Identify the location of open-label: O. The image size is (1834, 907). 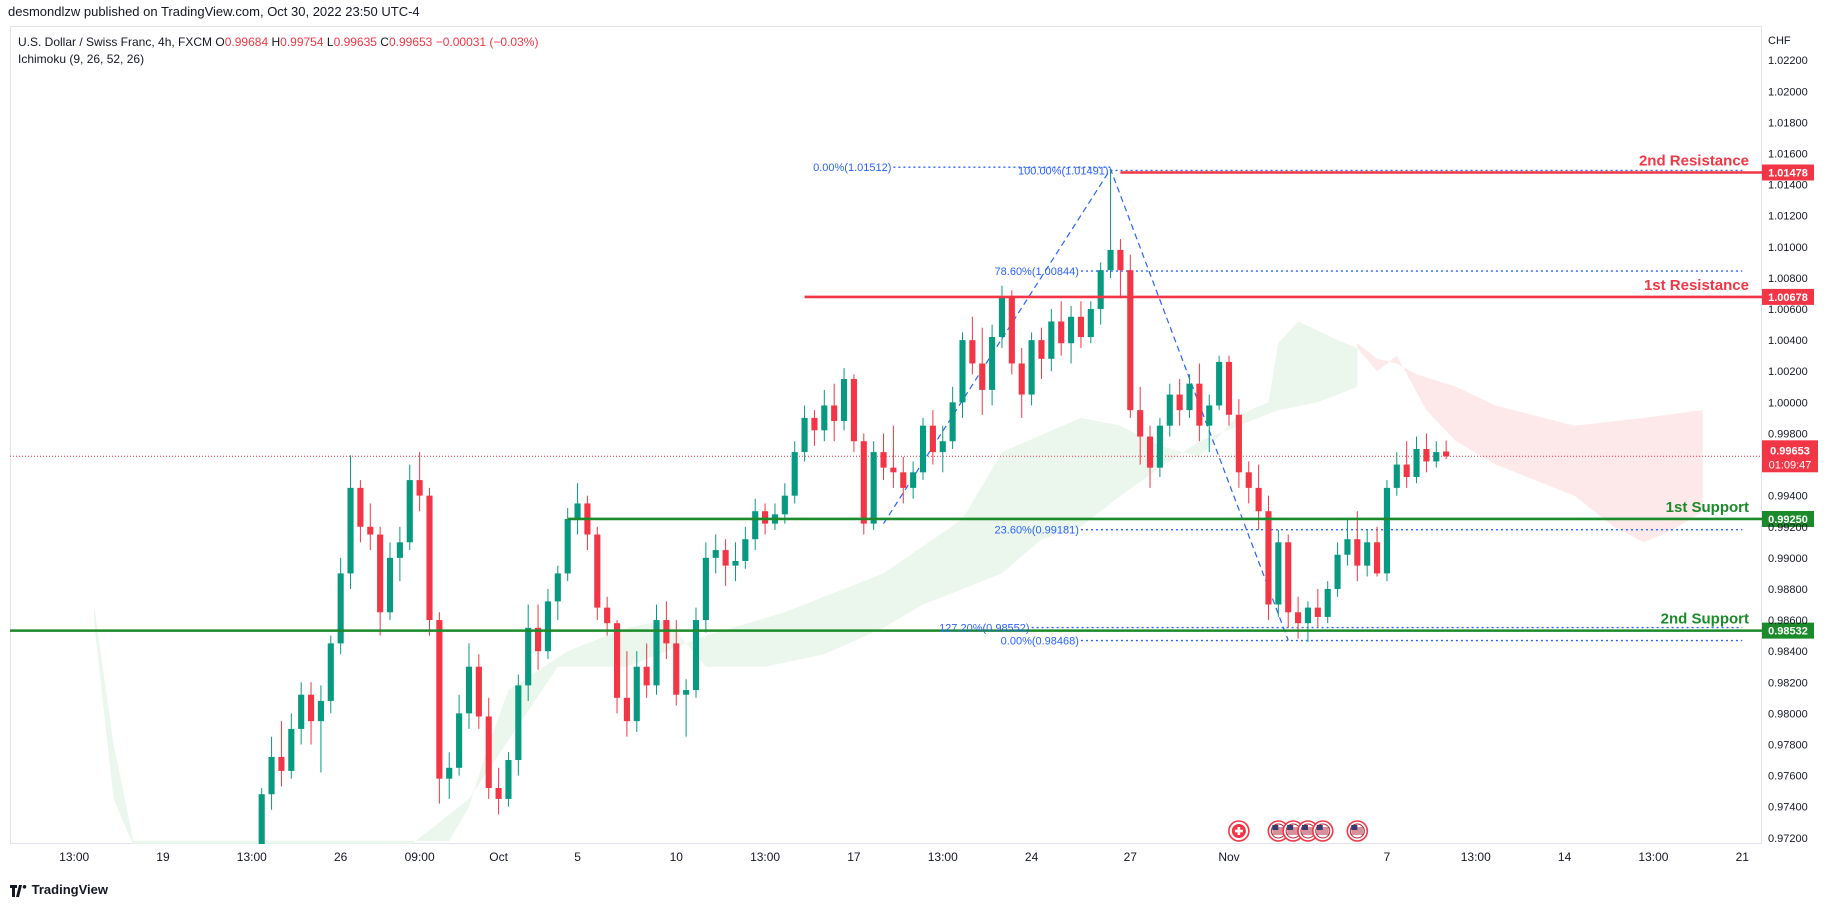
(220, 42).